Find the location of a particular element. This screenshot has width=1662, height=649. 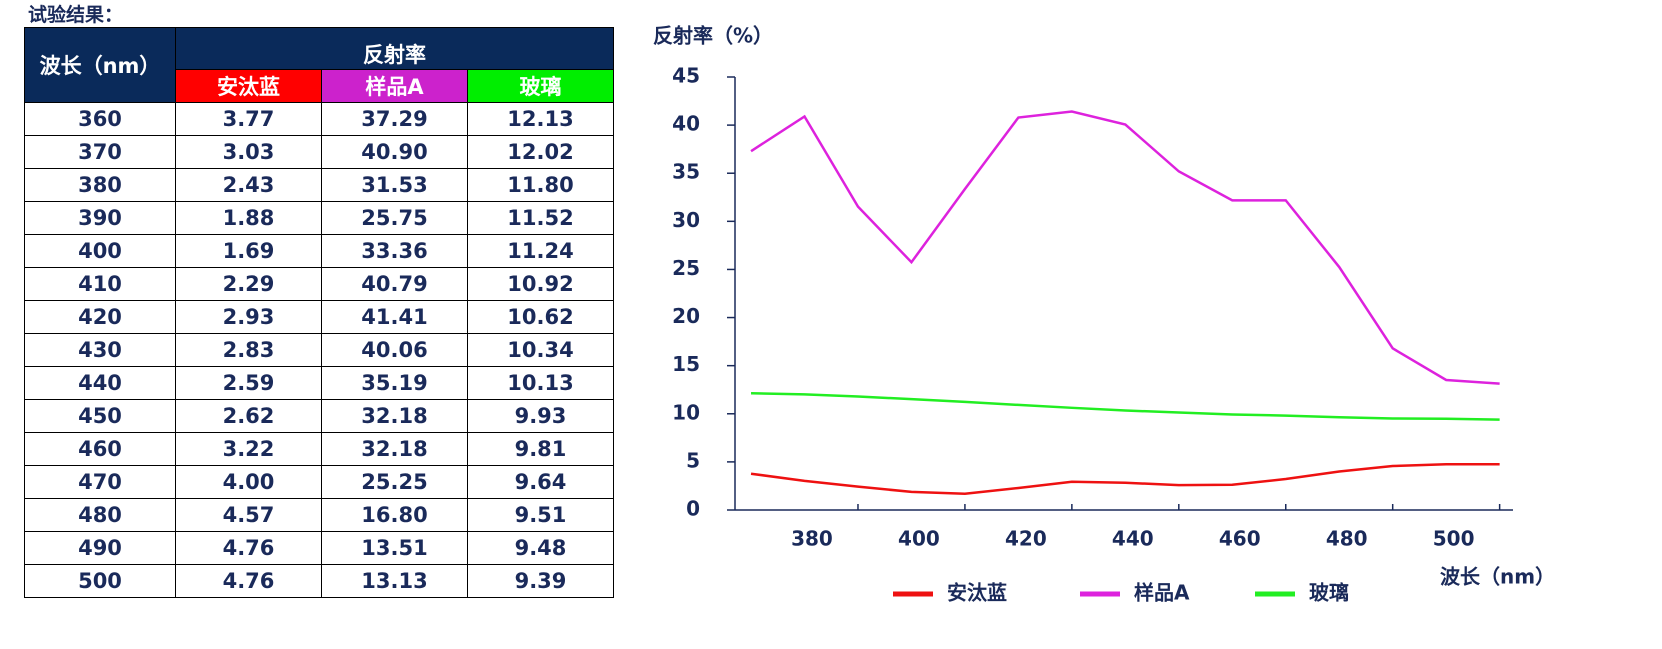

table-row: 480 4.57 16.80 9.51 is located at coordinates (319, 515).